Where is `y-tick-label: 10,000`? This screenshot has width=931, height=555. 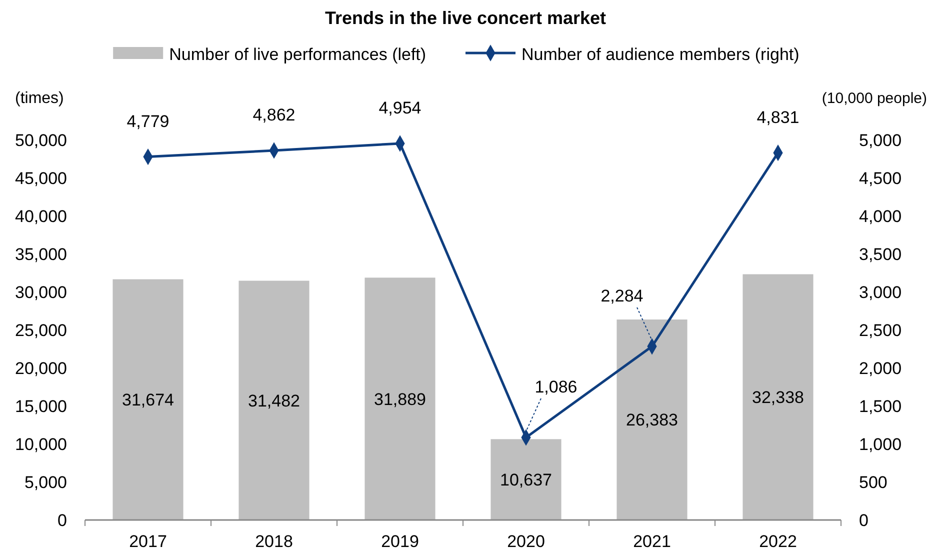 y-tick-label: 10,000 is located at coordinates (41, 444).